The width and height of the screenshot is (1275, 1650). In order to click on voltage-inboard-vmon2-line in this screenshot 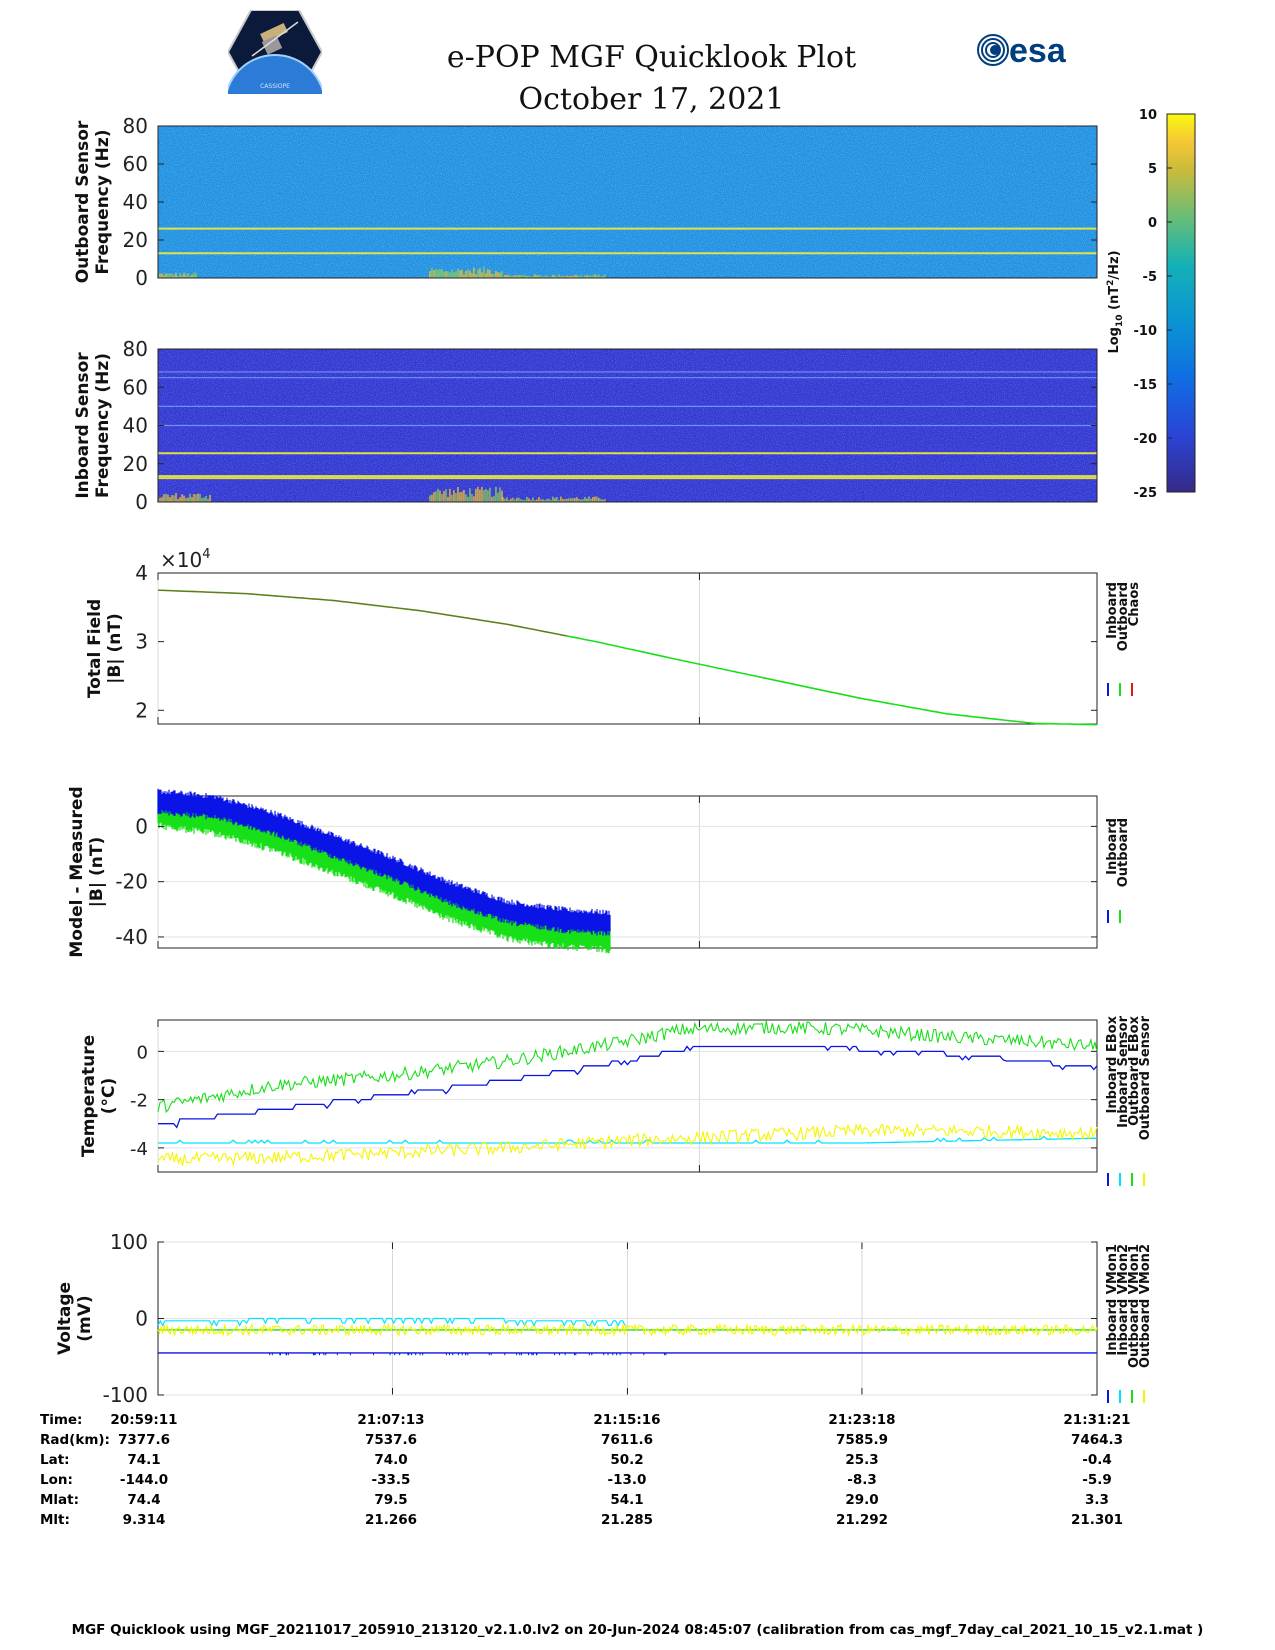, I will do `click(391, 1322)`.